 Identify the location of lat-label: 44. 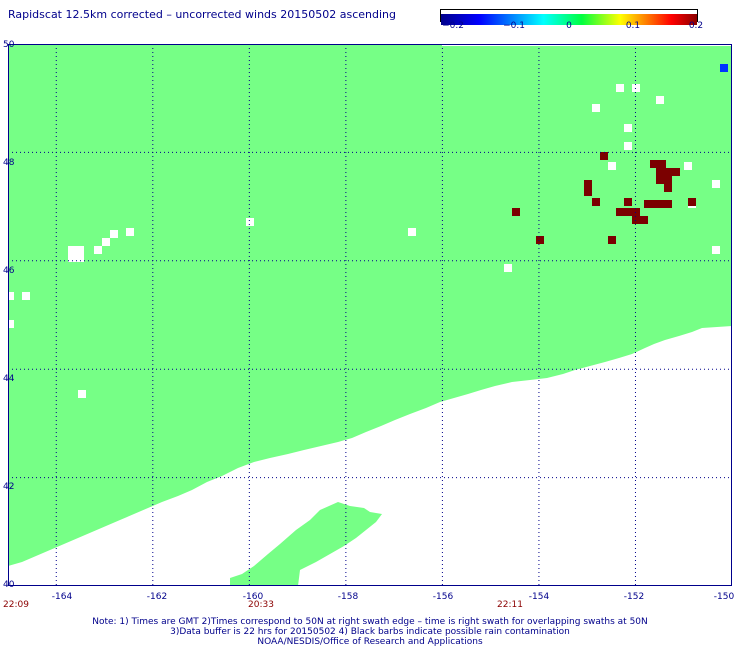
(9, 379).